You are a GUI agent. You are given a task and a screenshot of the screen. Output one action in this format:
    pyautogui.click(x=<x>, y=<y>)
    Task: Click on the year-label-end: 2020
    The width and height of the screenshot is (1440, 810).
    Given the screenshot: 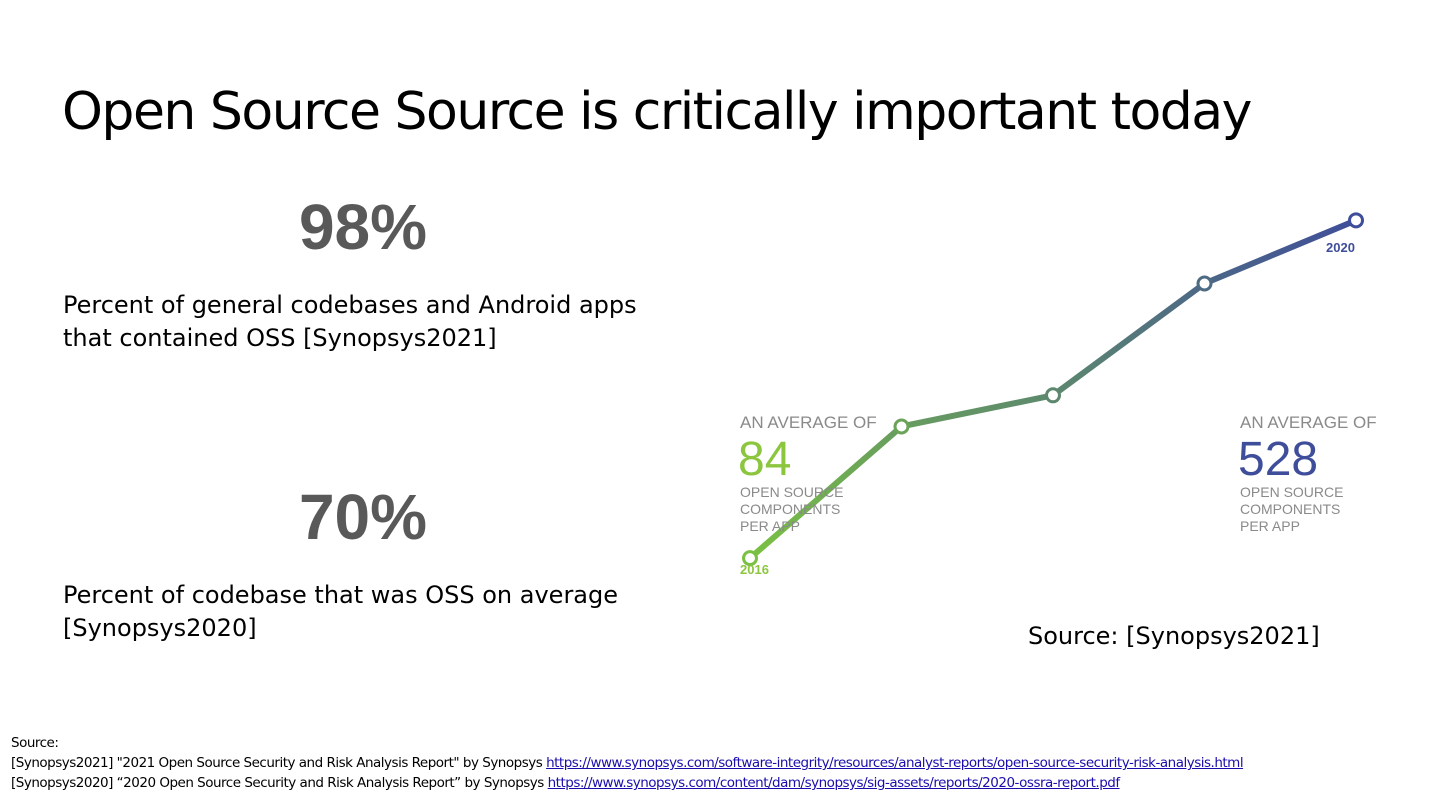 What is the action you would take?
    pyautogui.click(x=1340, y=247)
    